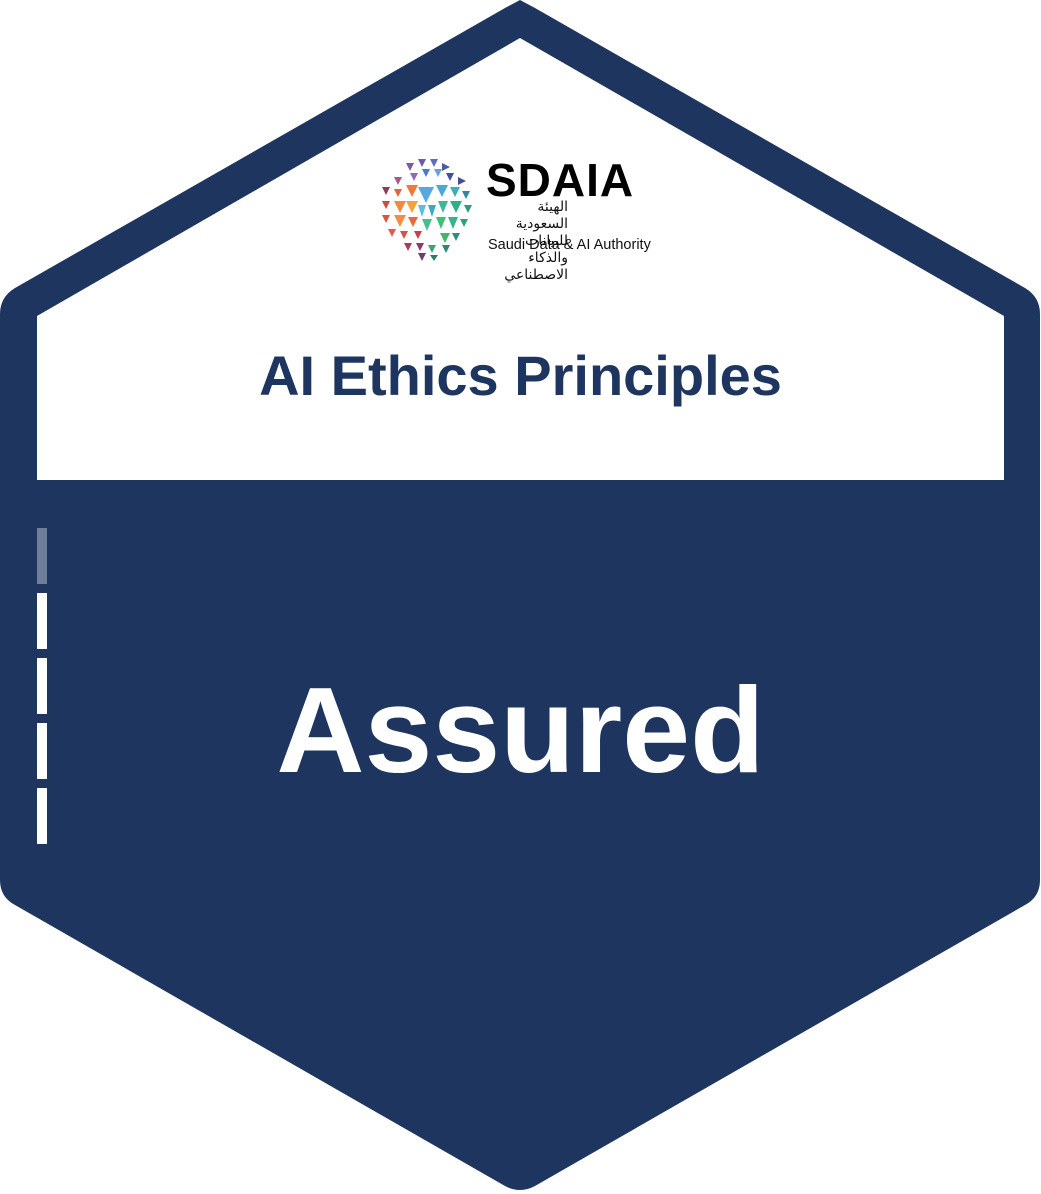 The image size is (1041, 1194). Describe the element at coordinates (520, 730) in the screenshot. I see `badge-status: Assured` at that location.